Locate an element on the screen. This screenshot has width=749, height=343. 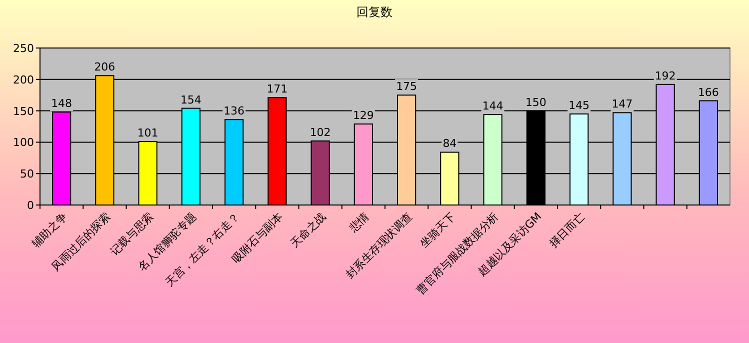
data-label: 175 is located at coordinates (407, 87).